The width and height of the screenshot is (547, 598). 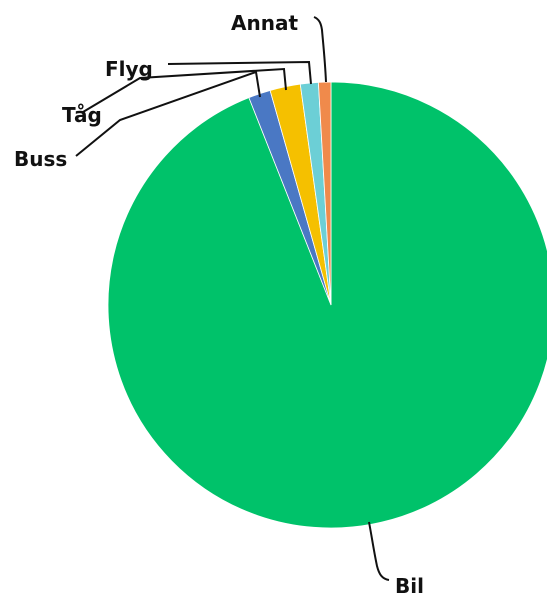 I want to click on leader-line-flyg, so click(x=239, y=72).